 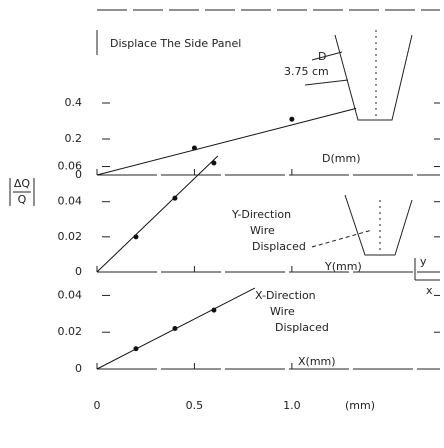 What do you see at coordinates (343, 266) in the screenshot?
I see `x-axis-label: Y(mm)` at bounding box center [343, 266].